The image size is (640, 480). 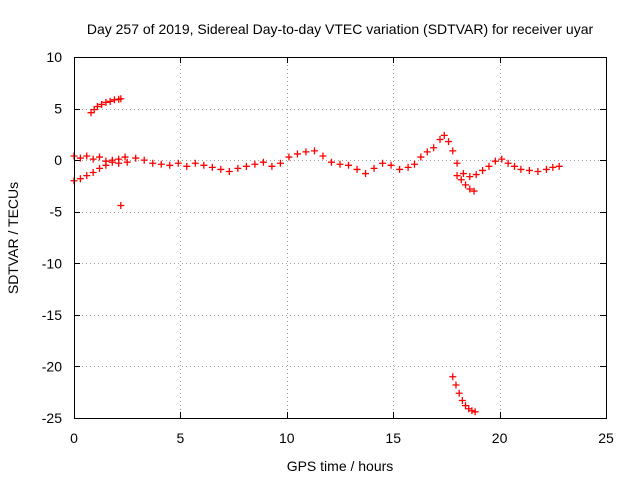 I want to click on x-tick-label: 10, so click(x=287, y=438).